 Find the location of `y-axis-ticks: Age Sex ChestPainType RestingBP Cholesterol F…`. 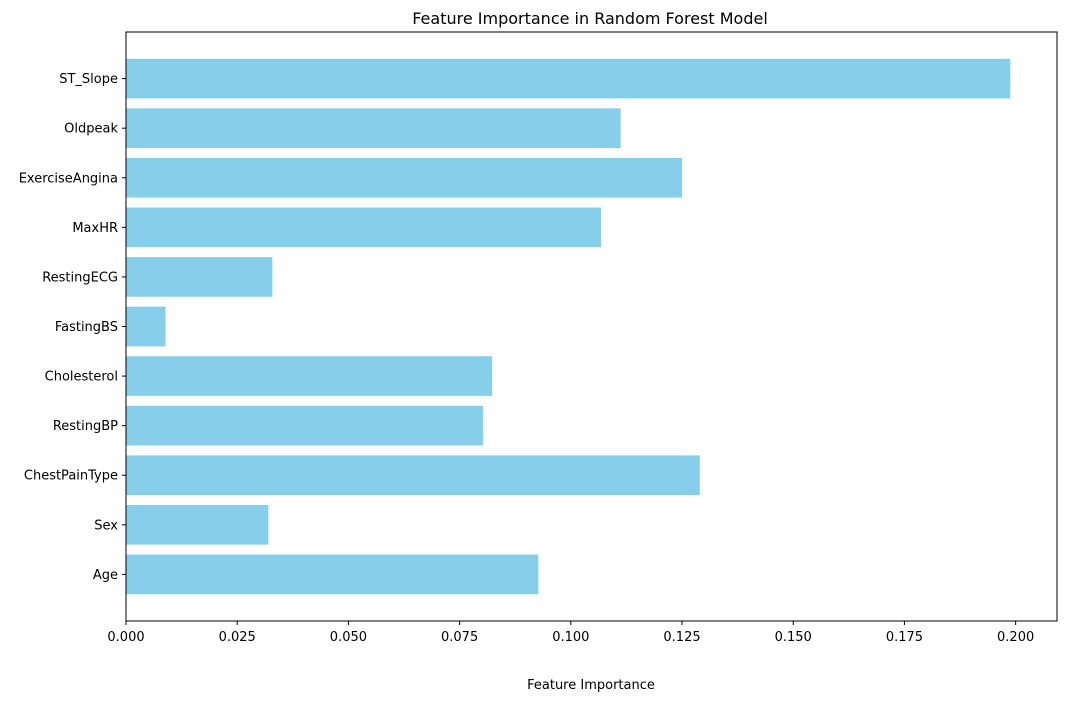

y-axis-ticks: Age Sex ChestPainType RestingBP Cholesterol F… is located at coordinates (72, 327).